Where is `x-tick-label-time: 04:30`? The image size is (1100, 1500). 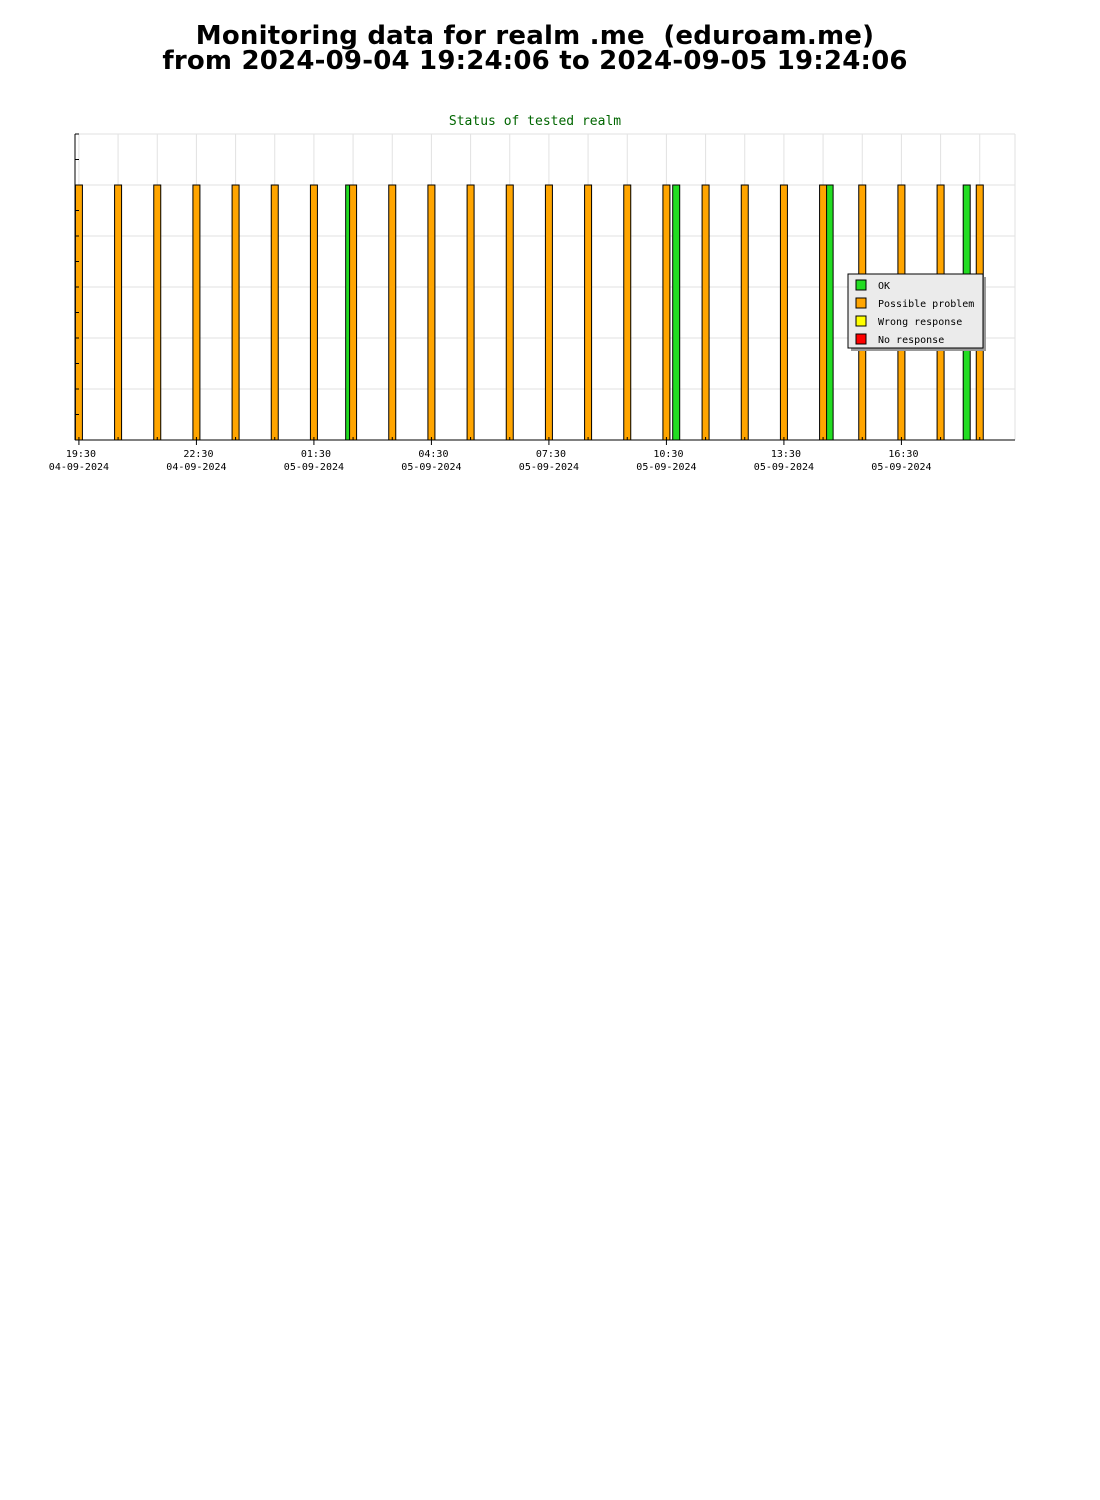 x-tick-label-time: 04:30 is located at coordinates (433, 454).